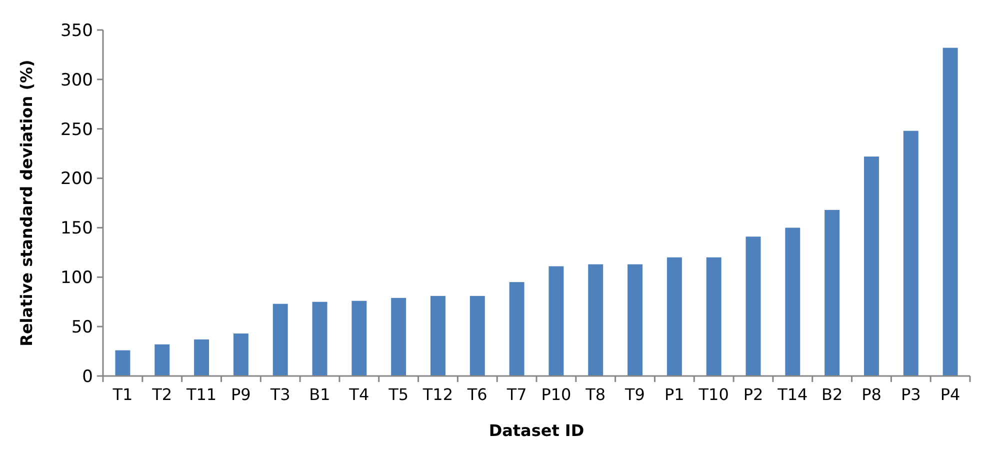 The width and height of the screenshot is (986, 449). Describe the element at coordinates (82, 328) in the screenshot. I see `y-tick-label: 50` at that location.